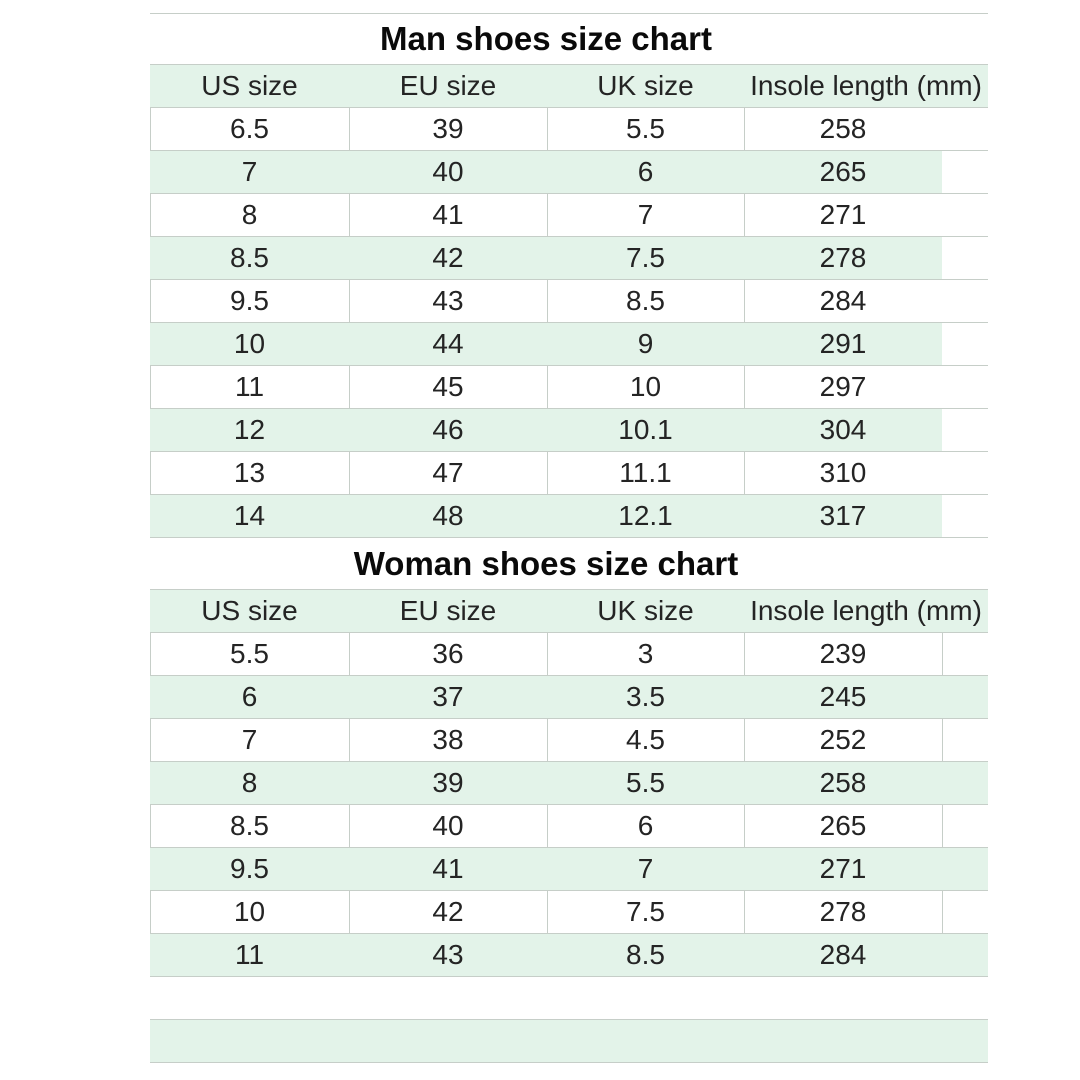 This screenshot has height=1080, width=1080. I want to click on table-cell: 38, so click(448, 739).